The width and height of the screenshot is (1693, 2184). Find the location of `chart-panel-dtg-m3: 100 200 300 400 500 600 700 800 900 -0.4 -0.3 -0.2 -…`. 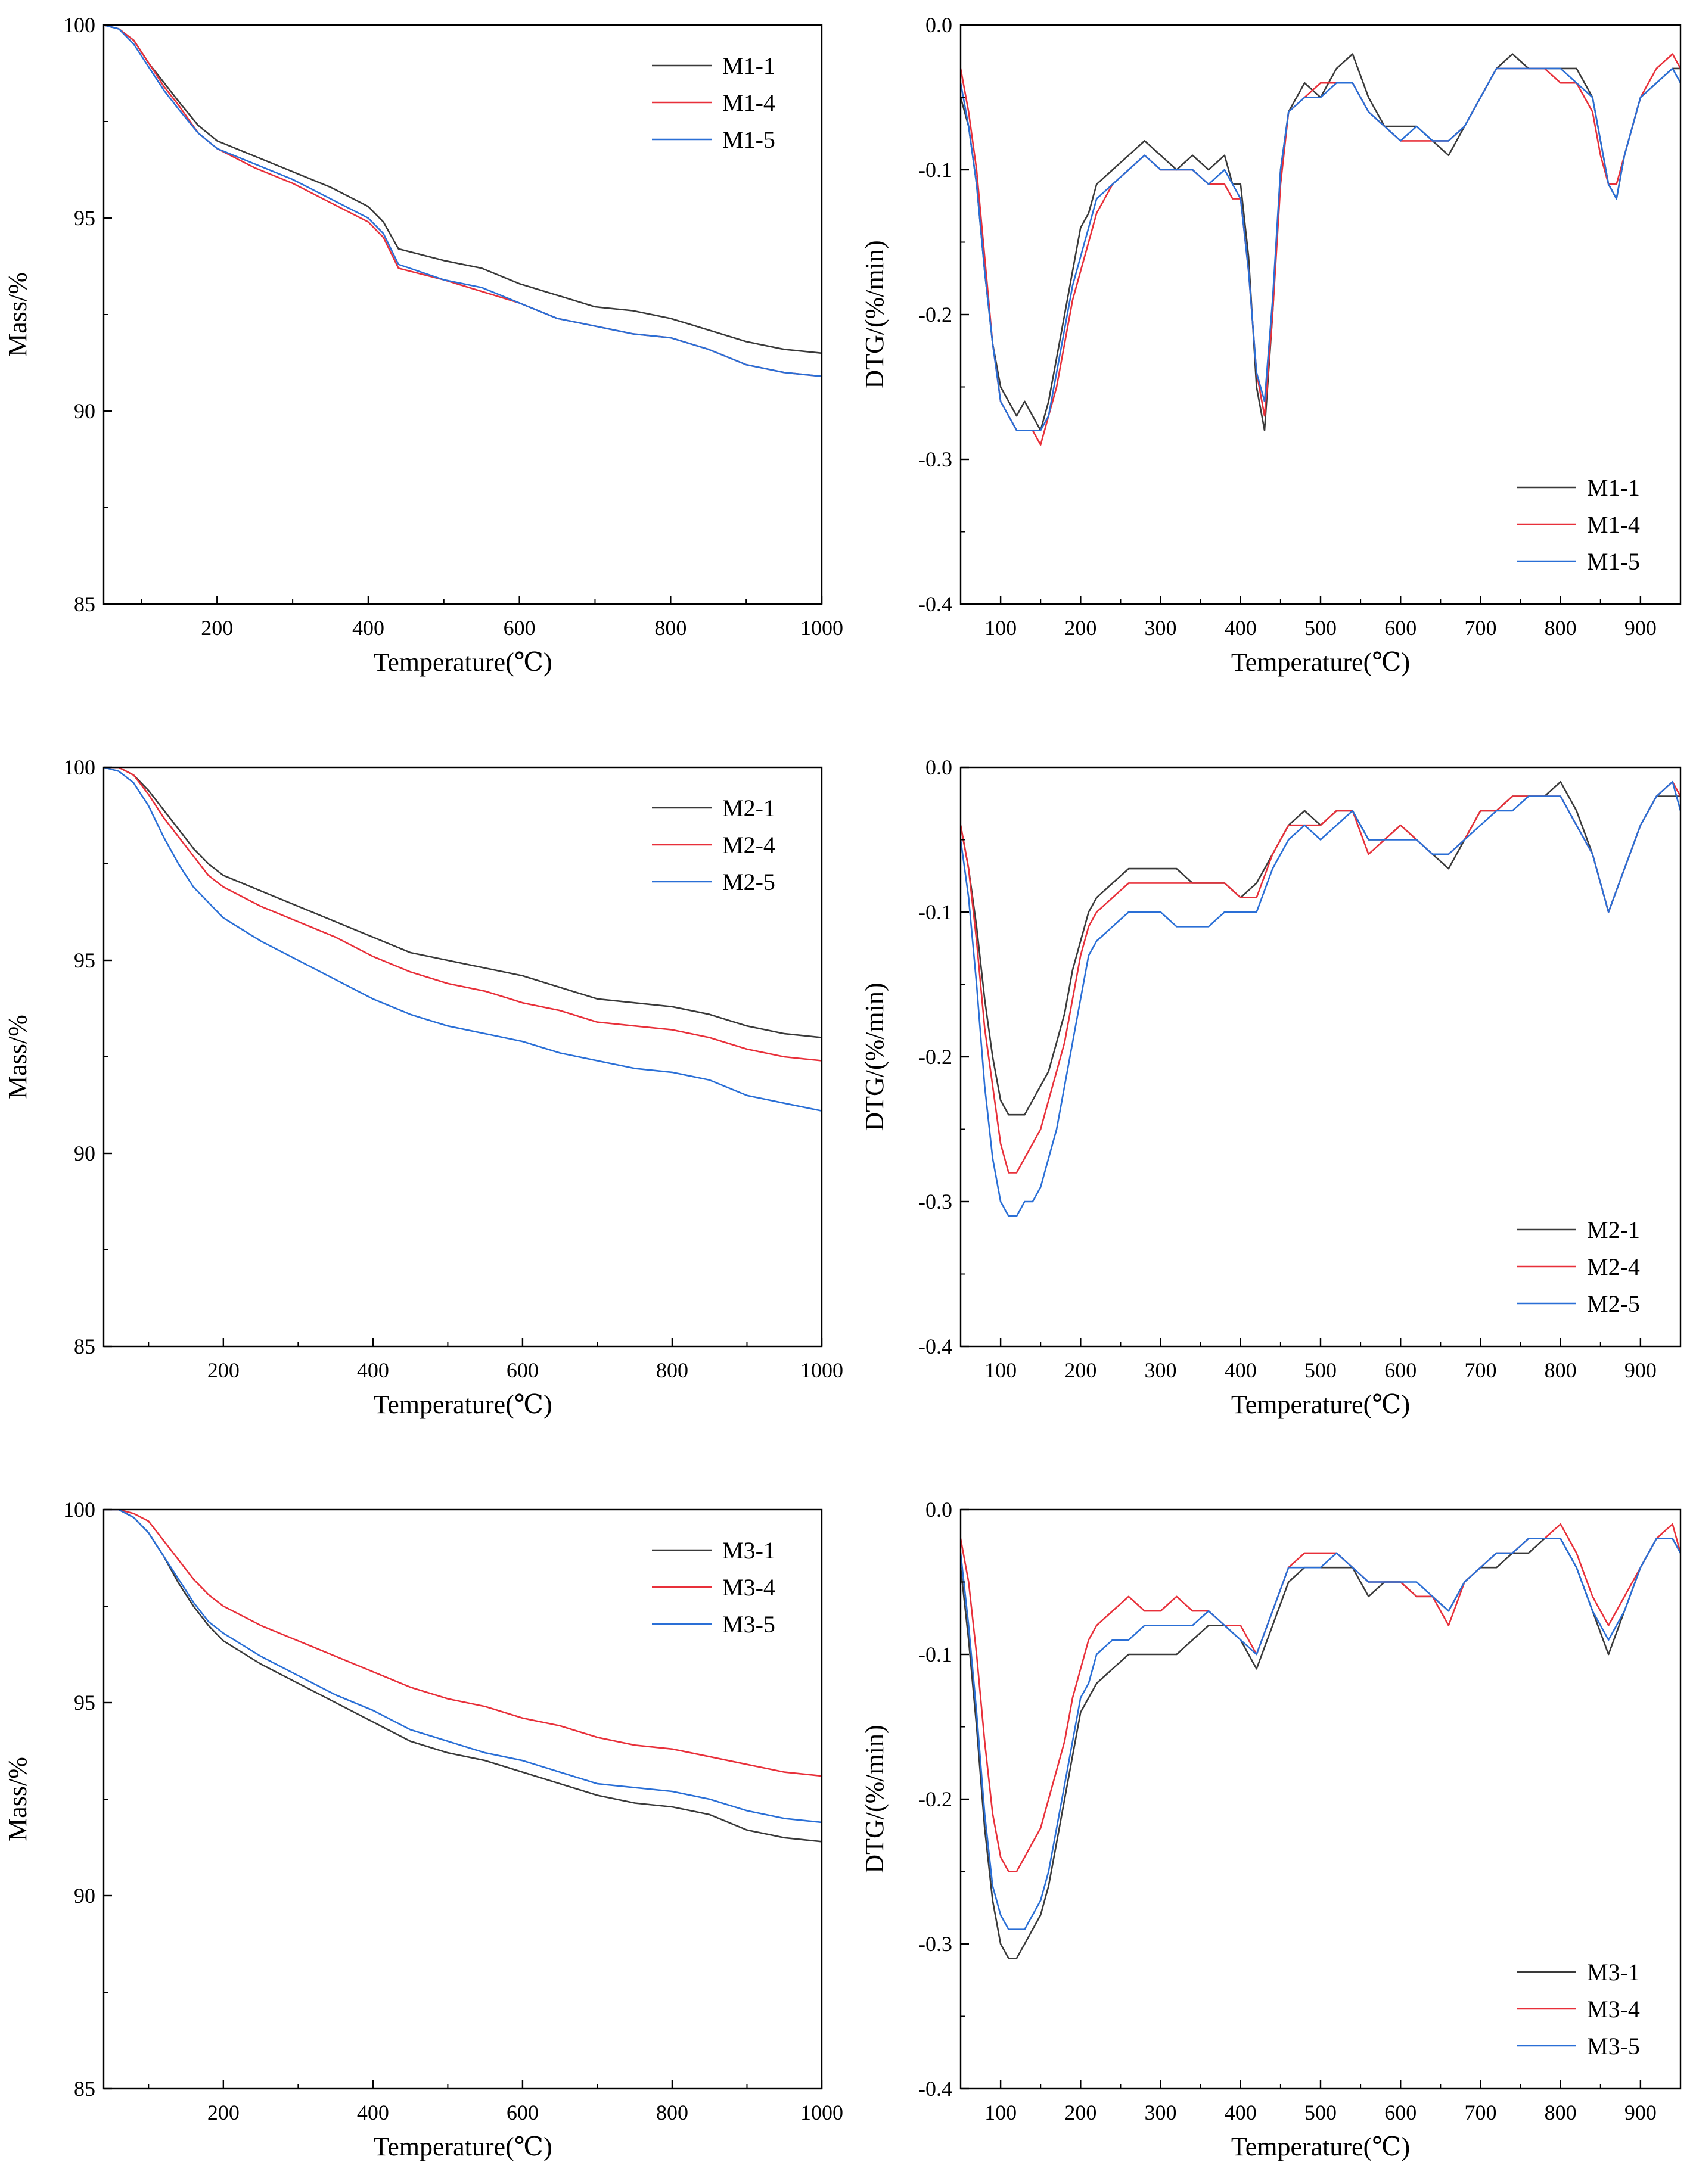

chart-panel-dtg-m3: 100 200 300 400 500 600 700 800 900 -0.4 -0.3 -0.2 -… is located at coordinates (1271, 1829).